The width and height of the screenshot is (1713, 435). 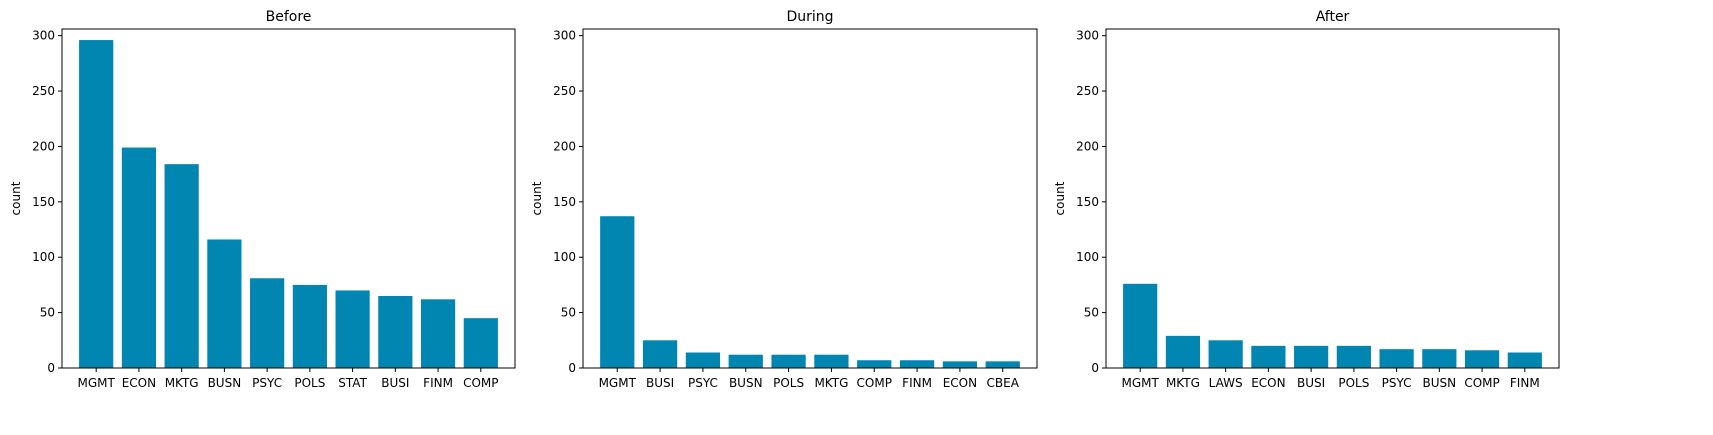 I want to click on x-tick-label: STAT, so click(x=352, y=383).